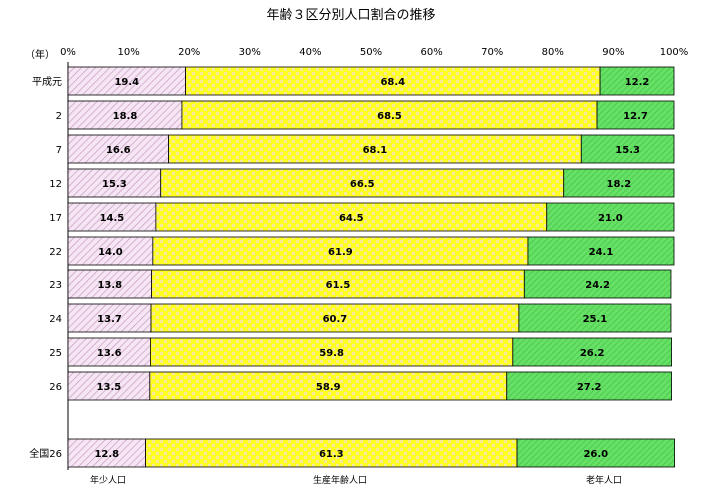  I want to click on data-label: 24.2, so click(597, 285).